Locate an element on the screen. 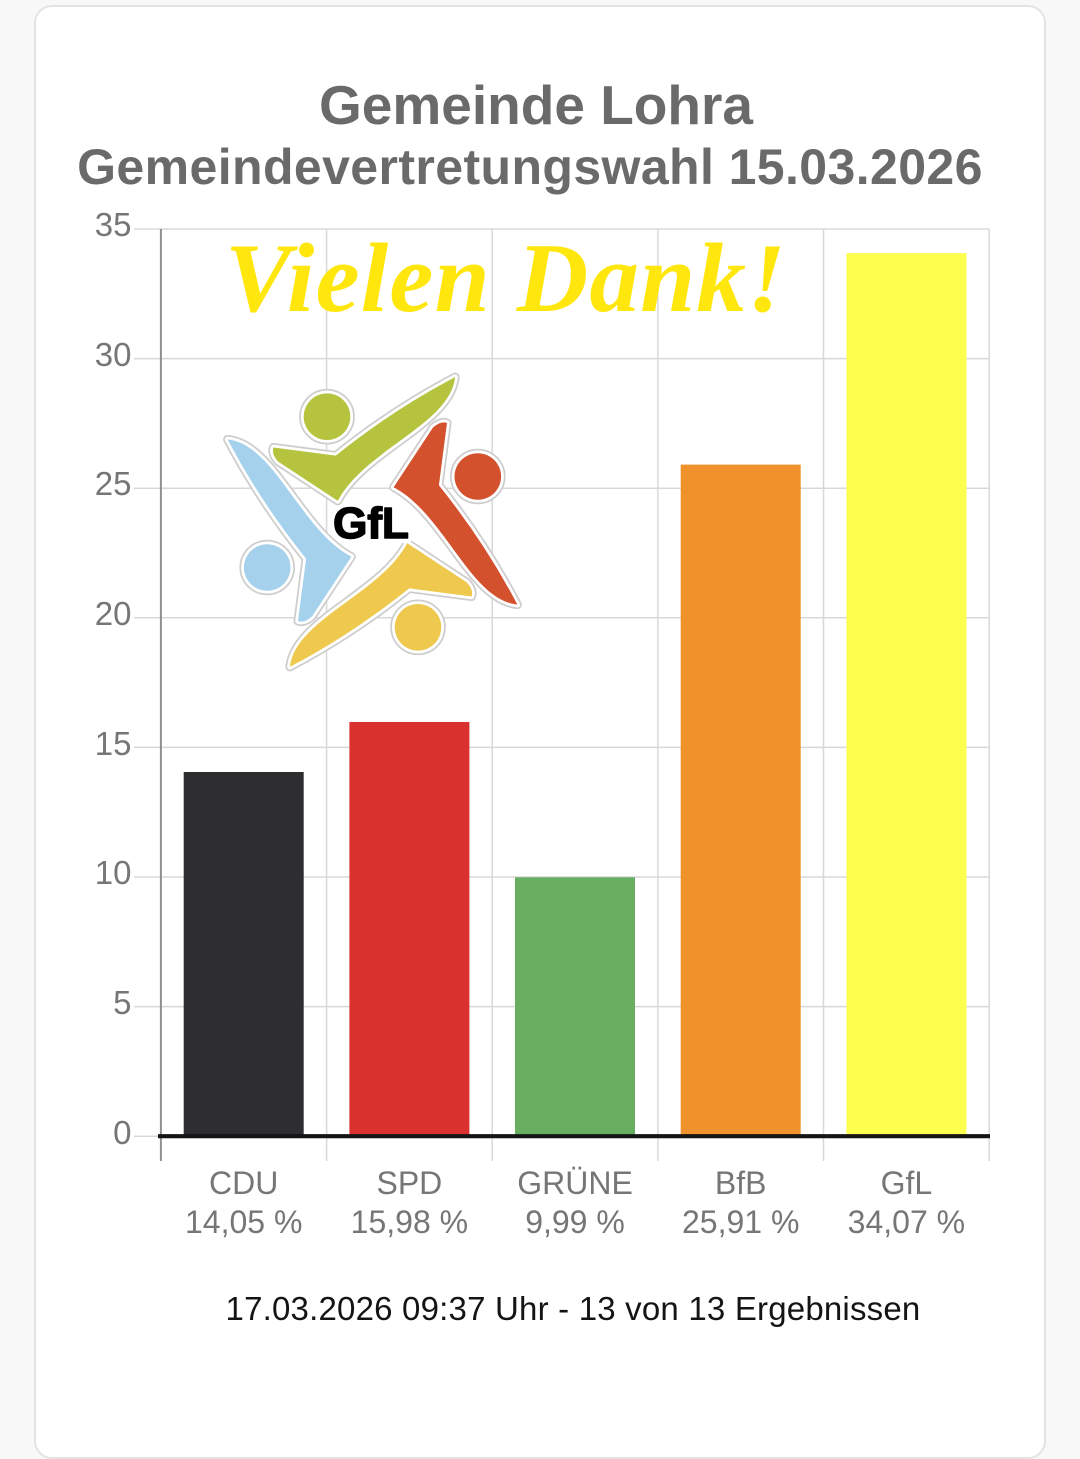  svg-text: GfL is located at coordinates (371, 523).